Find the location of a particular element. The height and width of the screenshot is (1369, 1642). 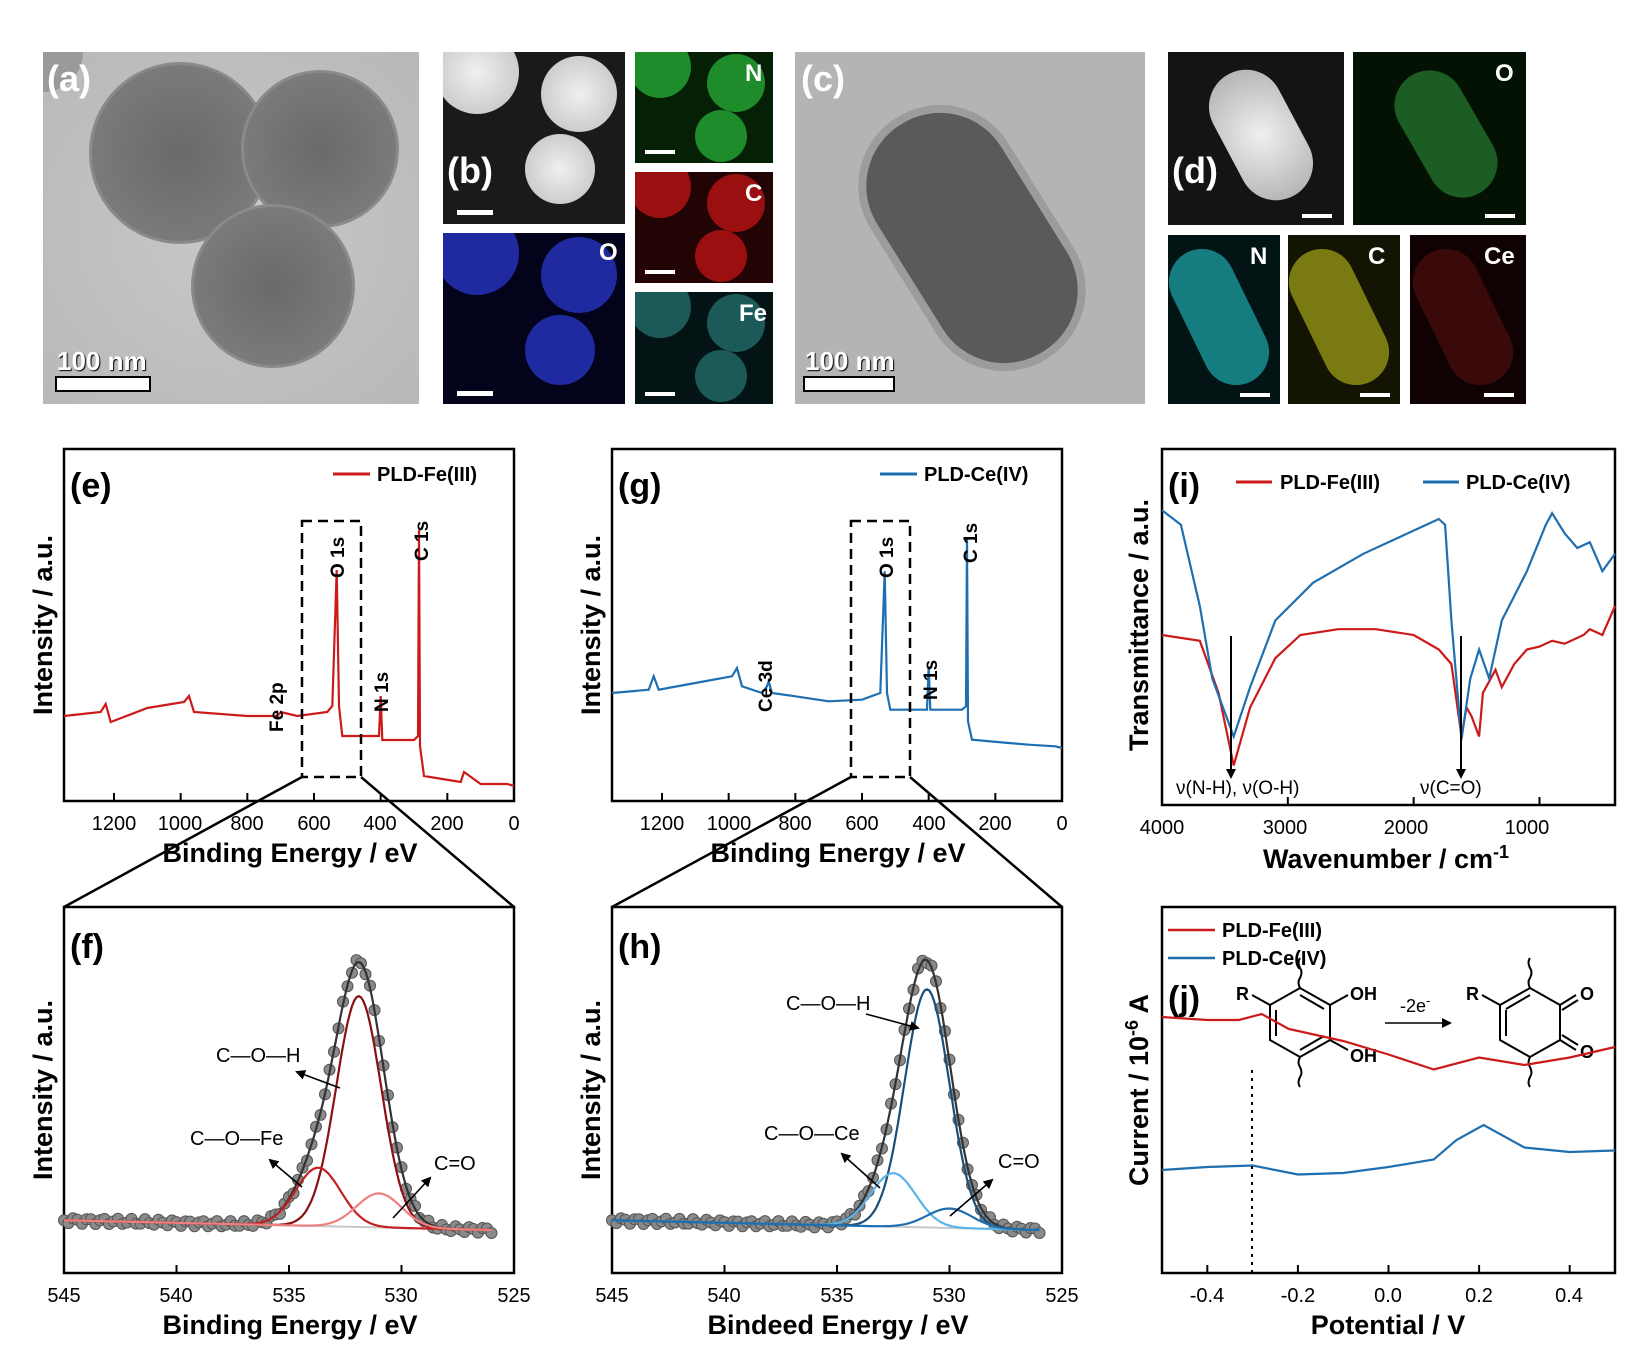

x-tick-label: 4000 is located at coordinates (1162, 828).